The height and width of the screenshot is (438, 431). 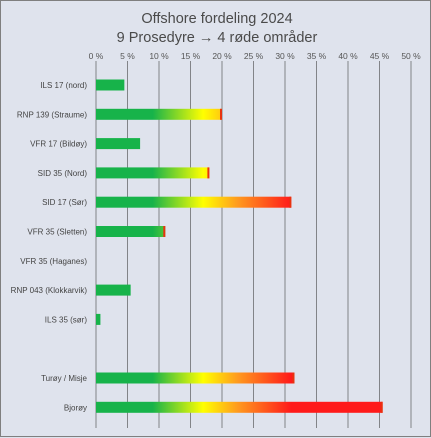 What do you see at coordinates (63, 85) in the screenshot?
I see `category-label: ILS 17 (nord)` at bounding box center [63, 85].